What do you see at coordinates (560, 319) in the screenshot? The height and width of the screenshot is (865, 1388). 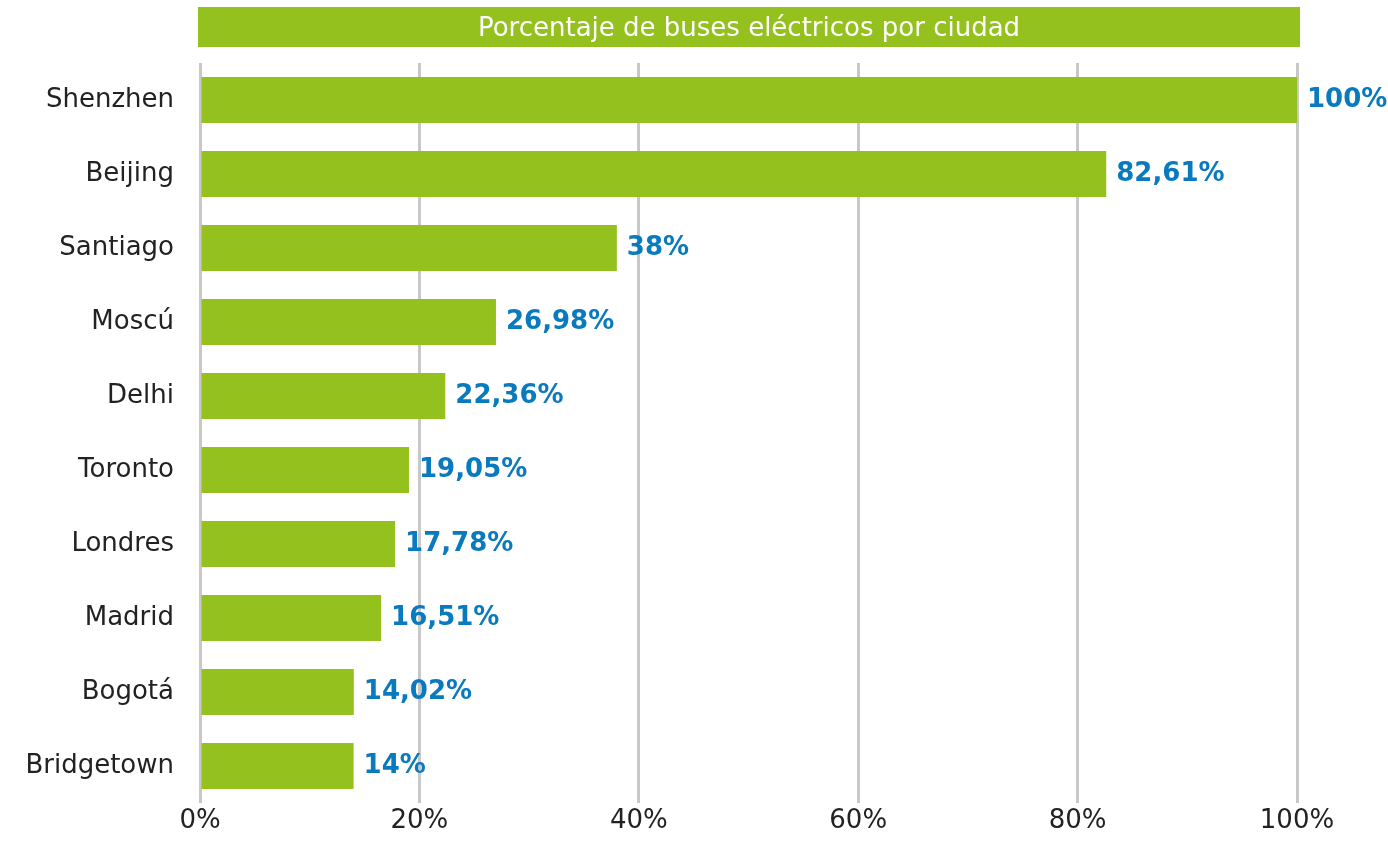 I see `data-label: 26,98%` at bounding box center [560, 319].